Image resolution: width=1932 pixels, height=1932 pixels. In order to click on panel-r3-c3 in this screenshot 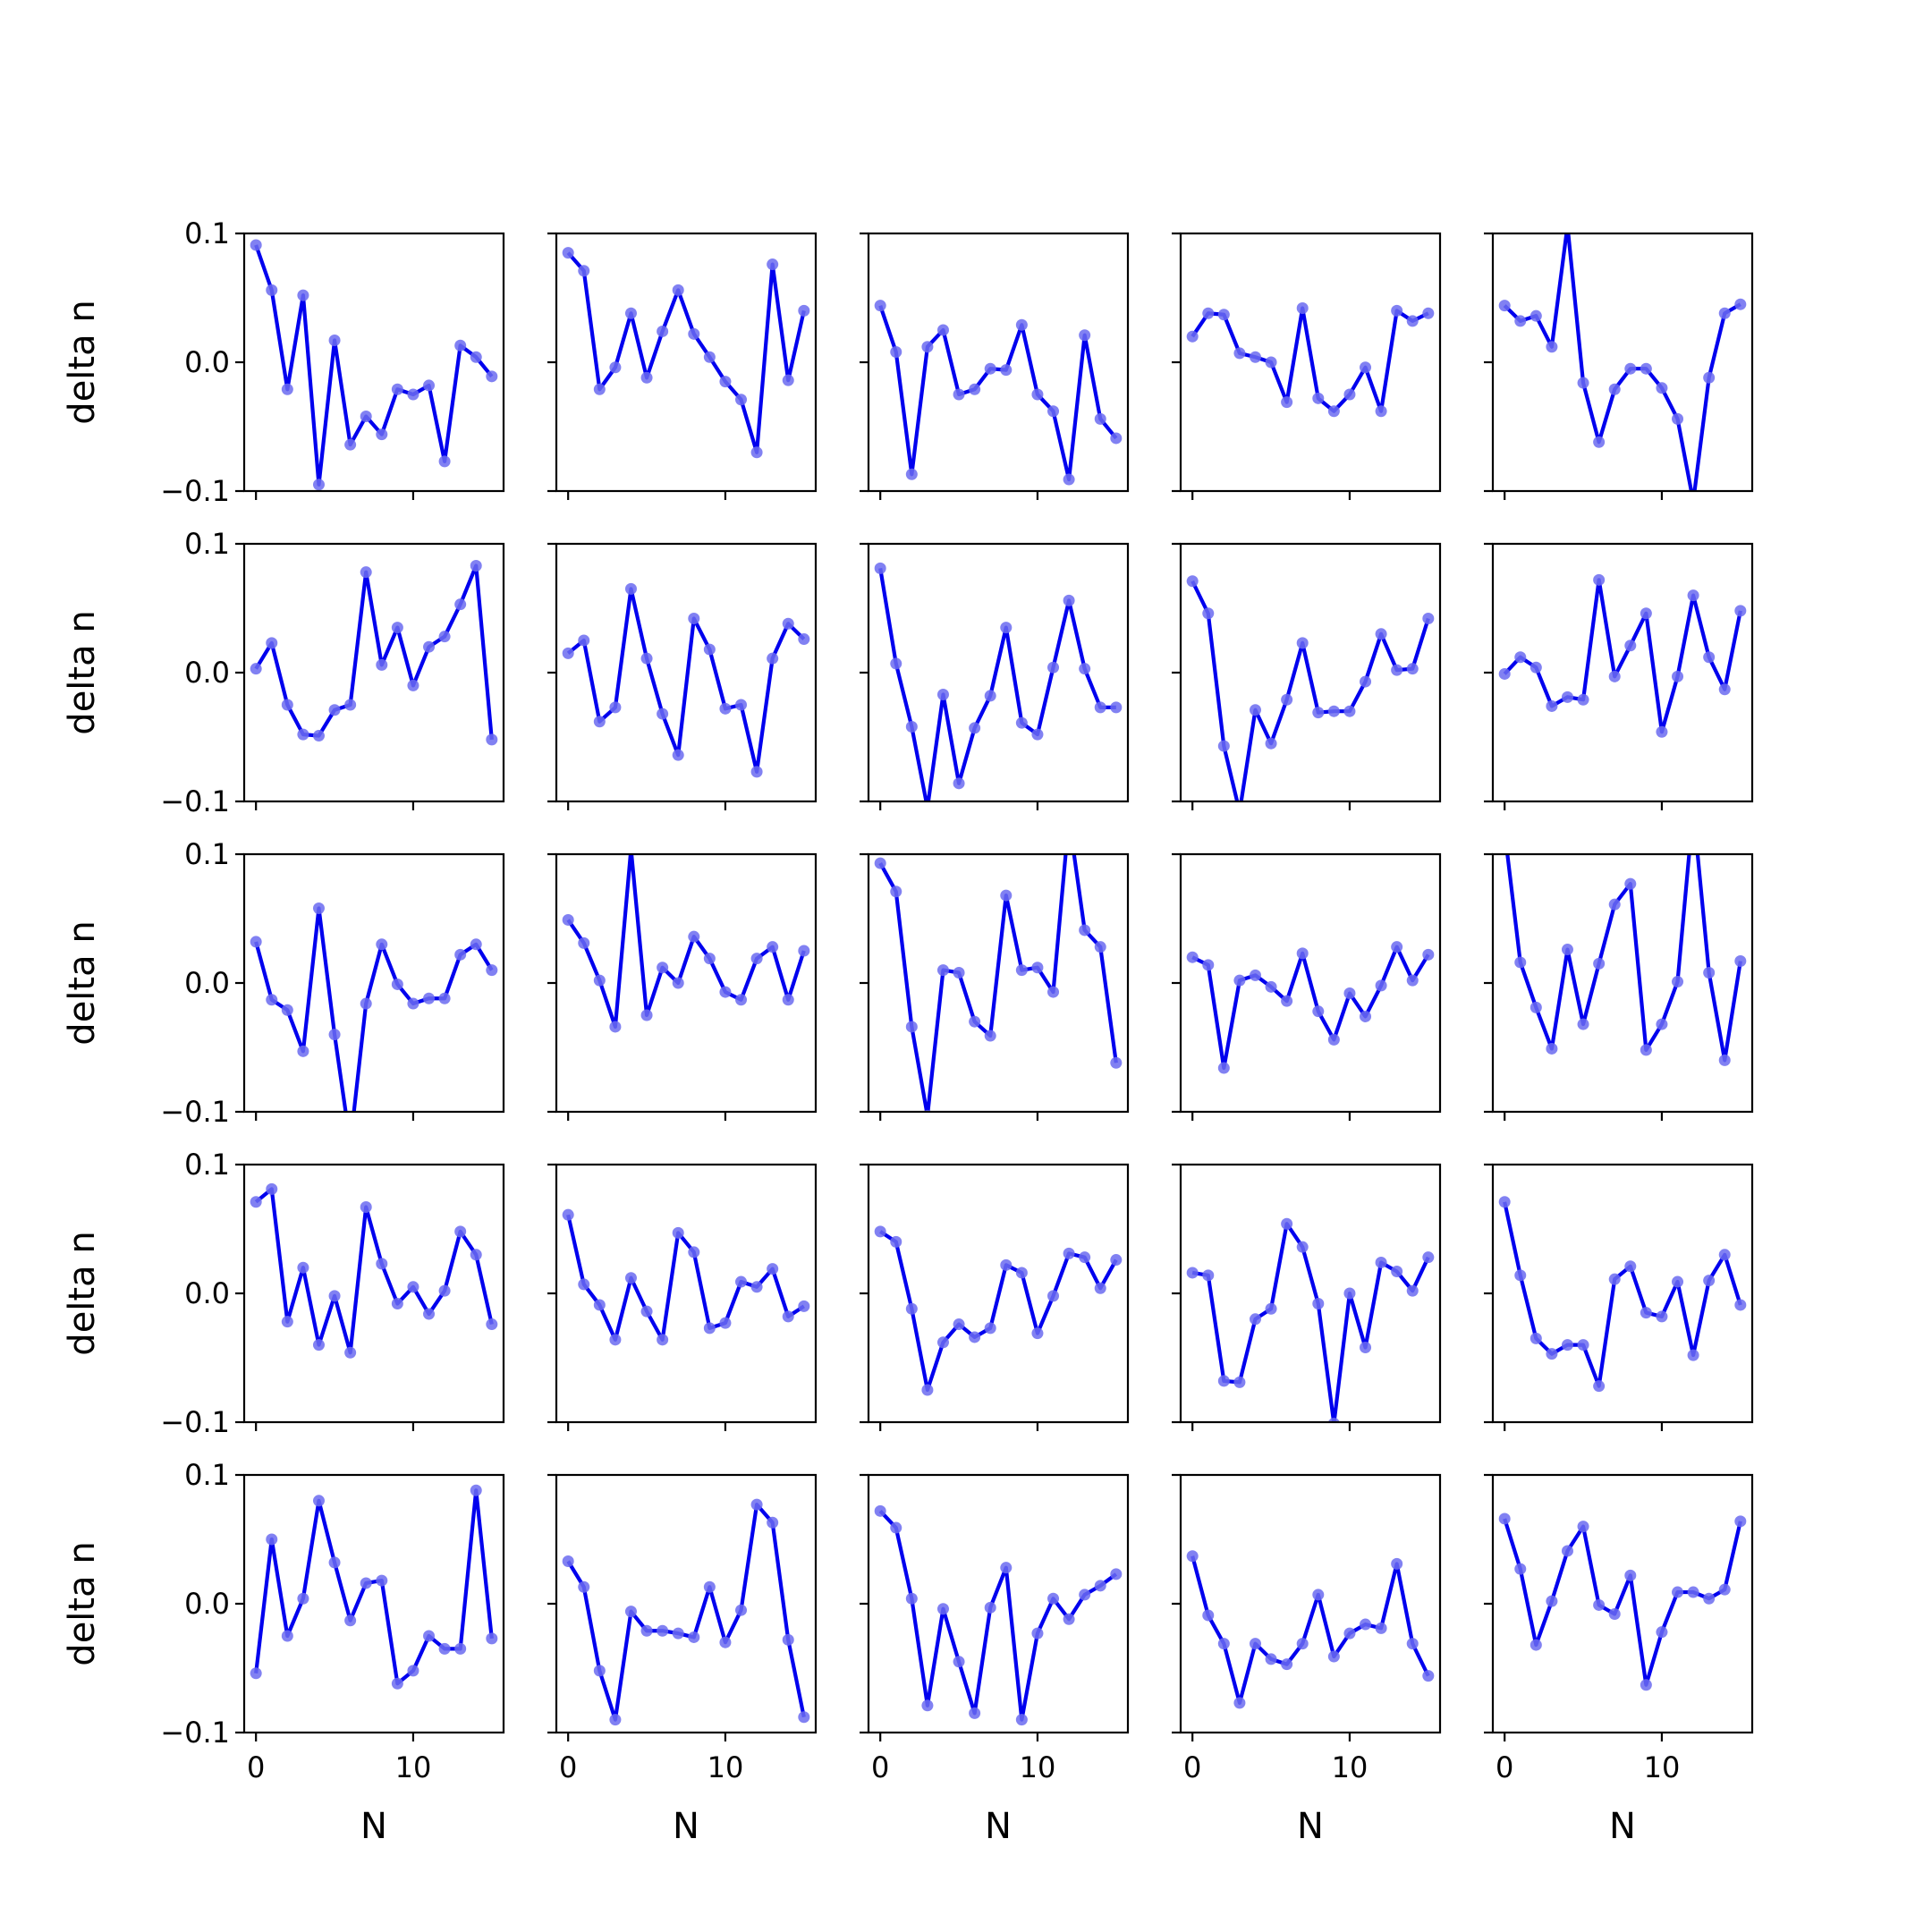, I will do `click(995, 986)`.